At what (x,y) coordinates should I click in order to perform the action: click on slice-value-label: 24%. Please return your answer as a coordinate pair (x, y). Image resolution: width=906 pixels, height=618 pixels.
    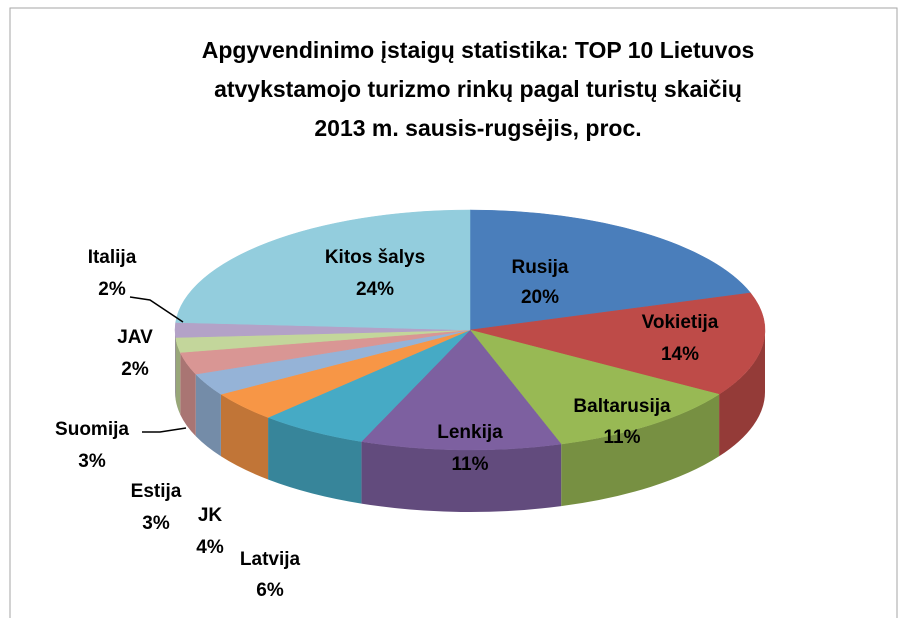
    Looking at the image, I should click on (375, 289).